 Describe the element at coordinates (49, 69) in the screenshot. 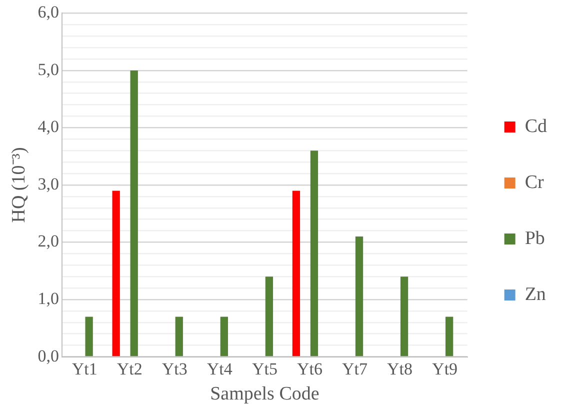

I see `y-tick-label: 5,0` at that location.